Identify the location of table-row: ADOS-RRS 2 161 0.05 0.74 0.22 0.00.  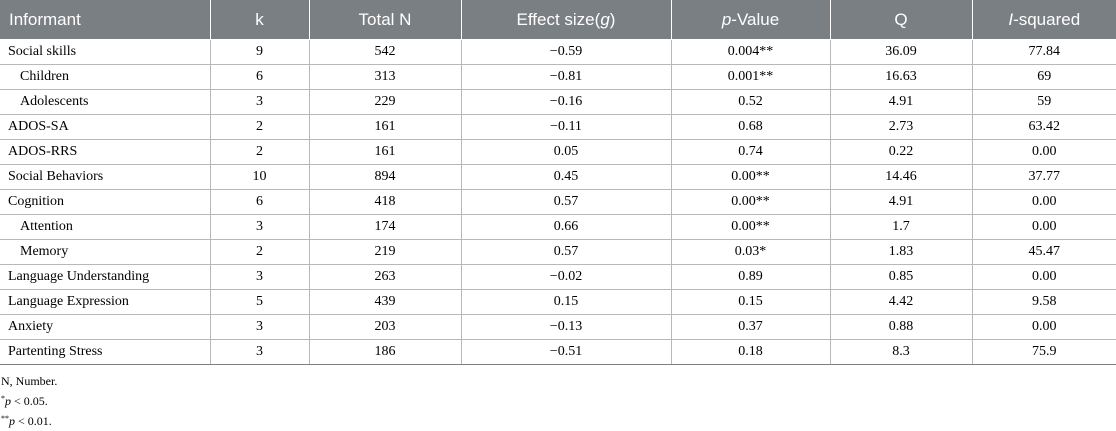
(558, 152).